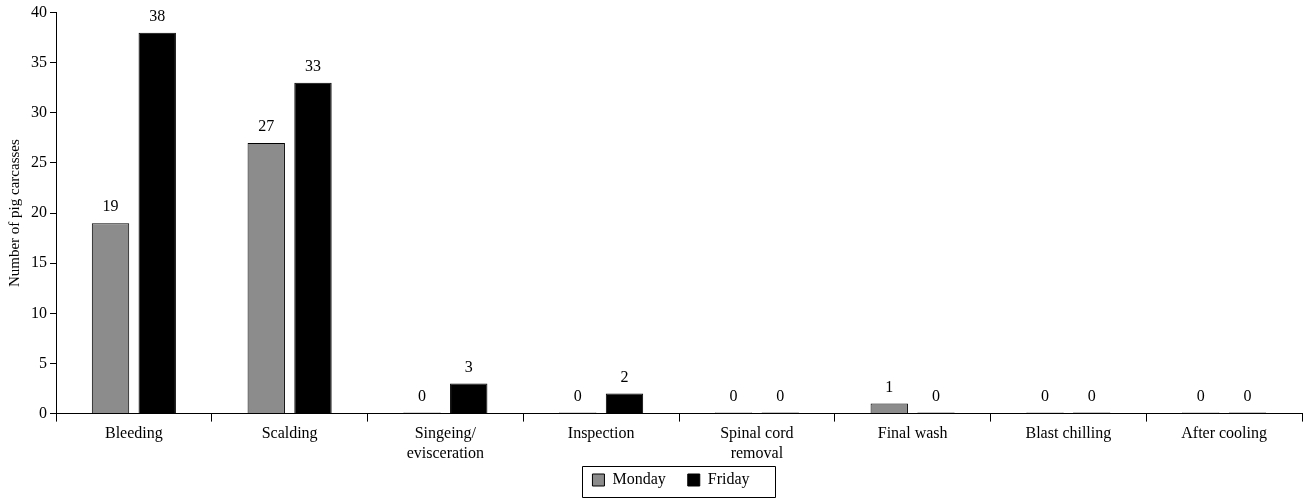 The width and height of the screenshot is (1312, 500). What do you see at coordinates (39, 162) in the screenshot?
I see `y-tick-label: 25` at bounding box center [39, 162].